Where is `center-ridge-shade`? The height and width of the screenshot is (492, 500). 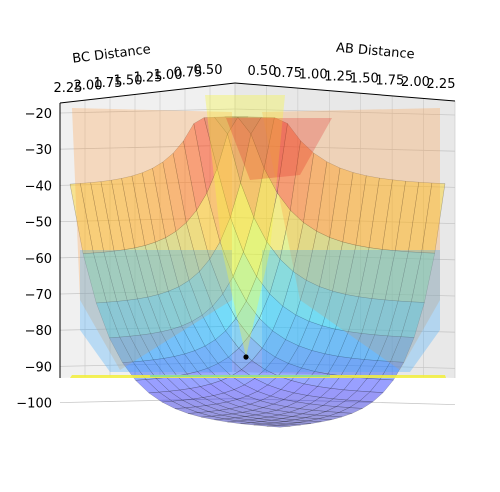
center-ridge-shade is located at coordinates (245, 226).